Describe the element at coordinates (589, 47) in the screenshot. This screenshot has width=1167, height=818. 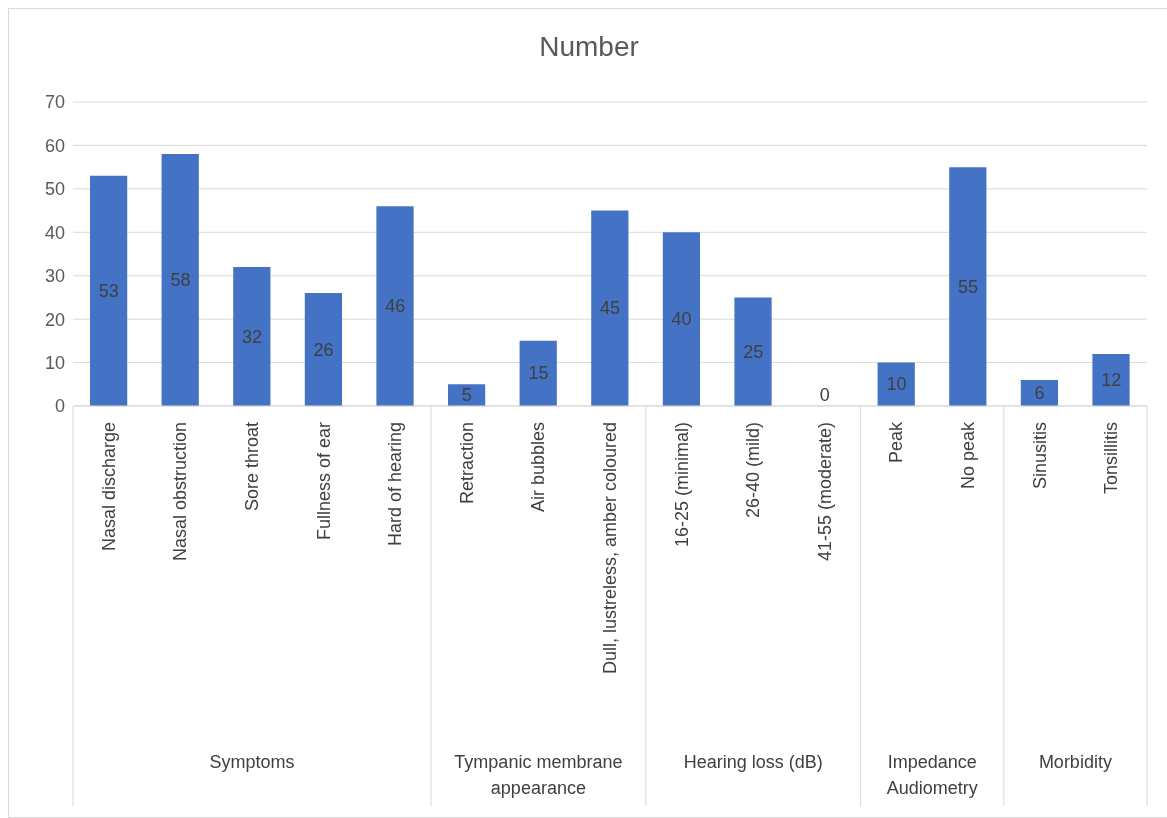
I see `chart-title: Number` at that location.